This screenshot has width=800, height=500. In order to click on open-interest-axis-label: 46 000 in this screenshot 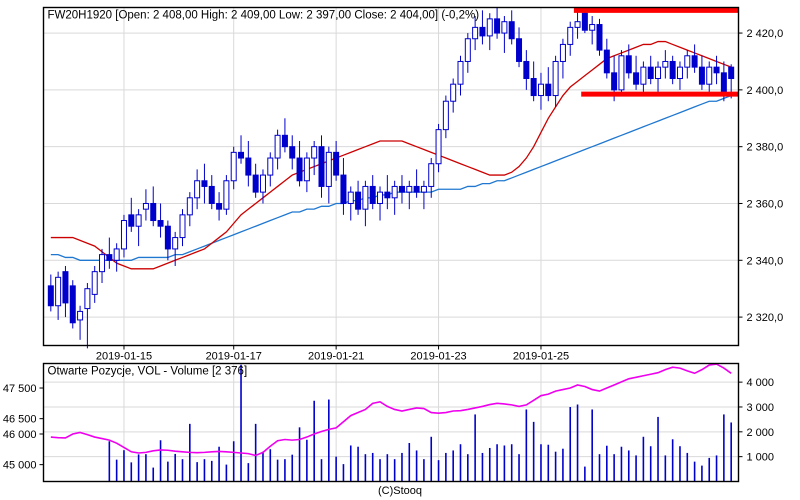, I will do `click(20, 435)`.